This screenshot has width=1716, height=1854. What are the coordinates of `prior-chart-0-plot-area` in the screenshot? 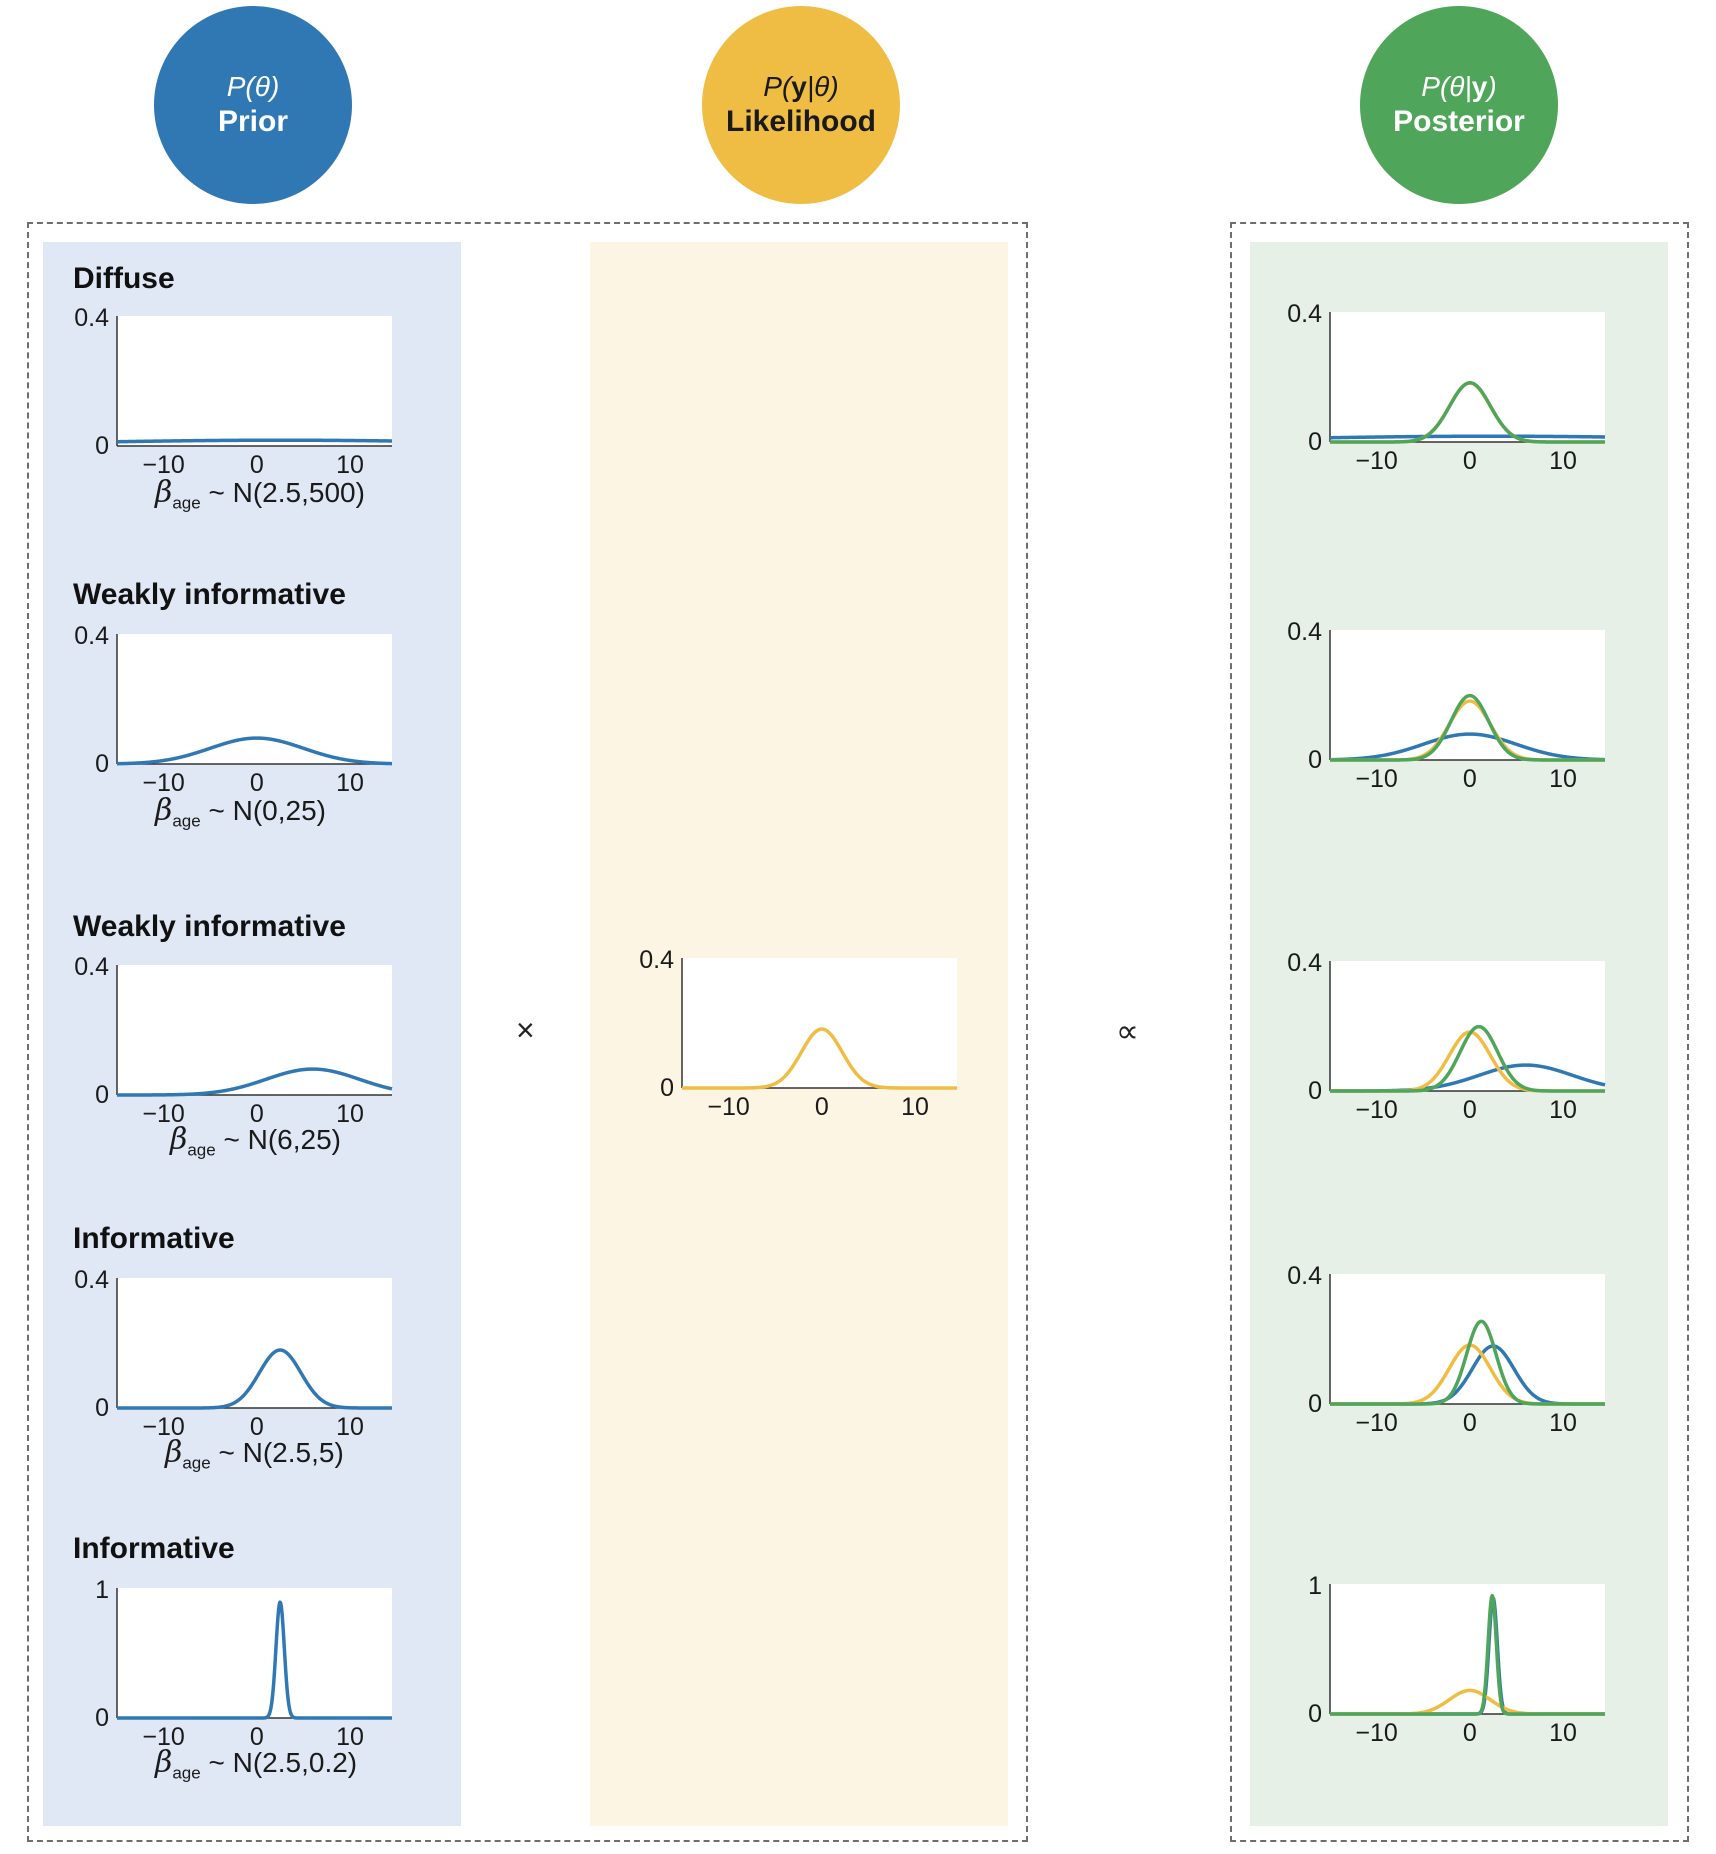 It's located at (254, 381).